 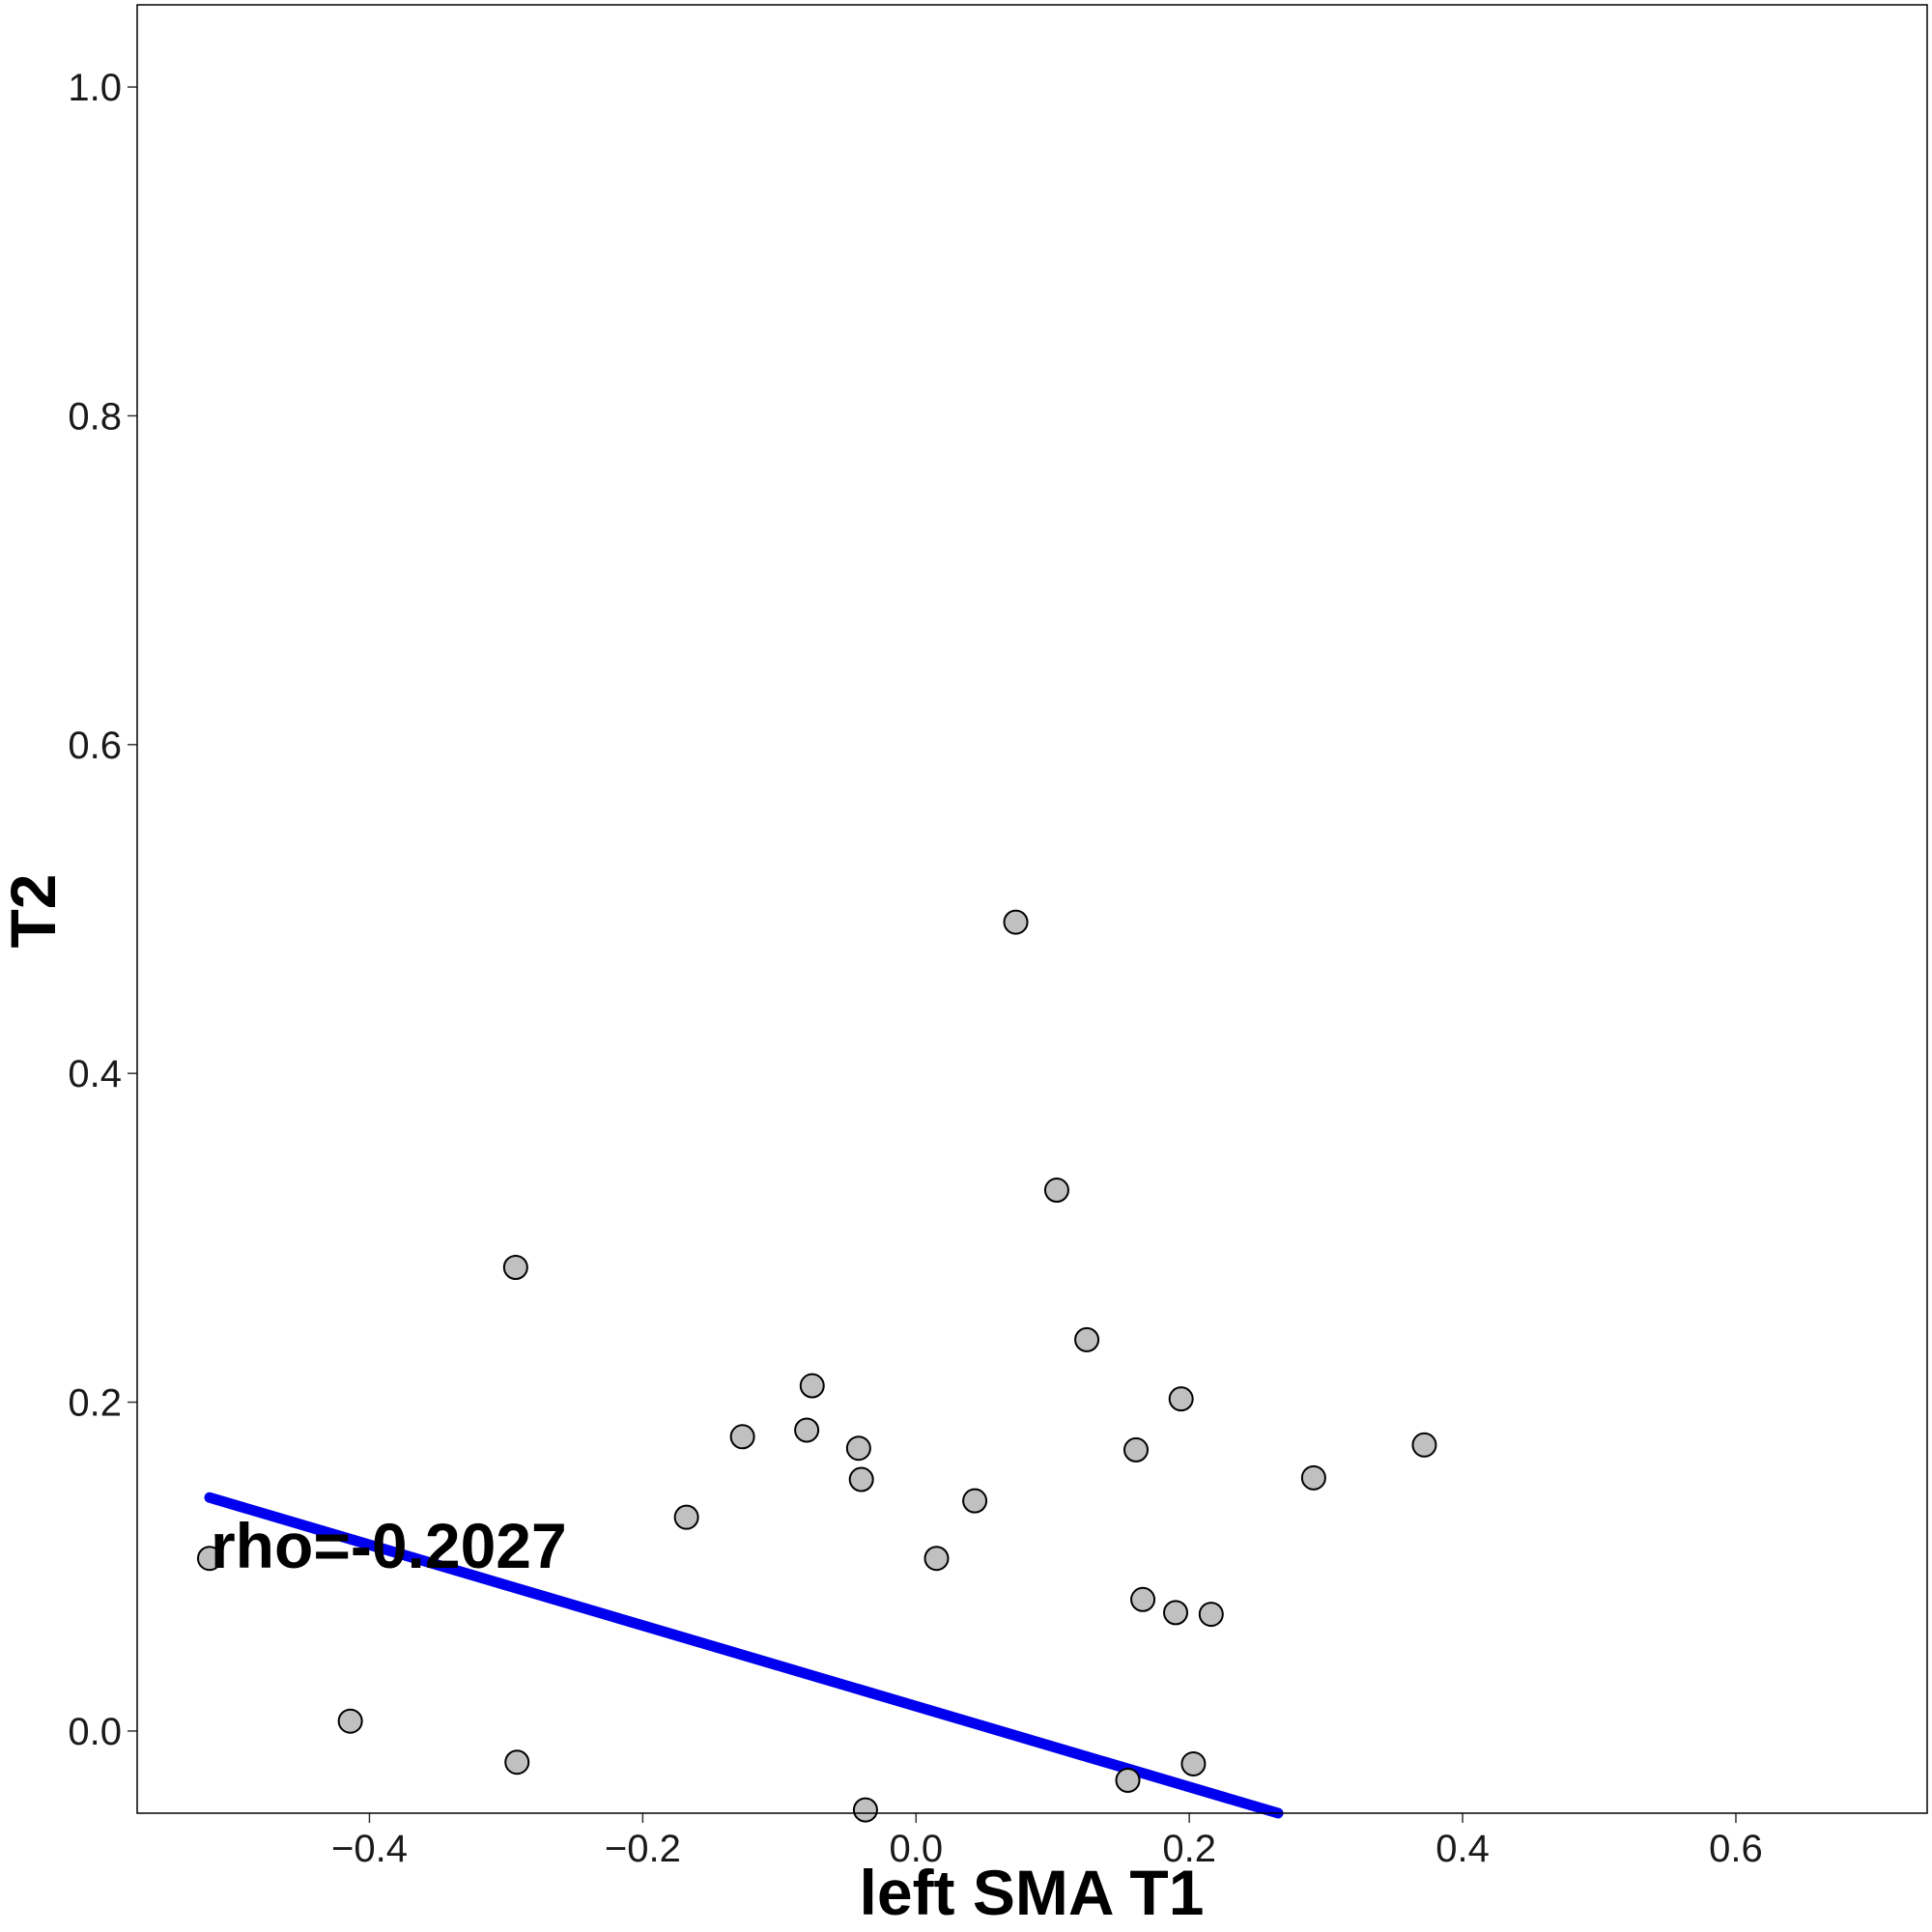 I want to click on y-tick-label: 1.0, so click(x=95, y=88).